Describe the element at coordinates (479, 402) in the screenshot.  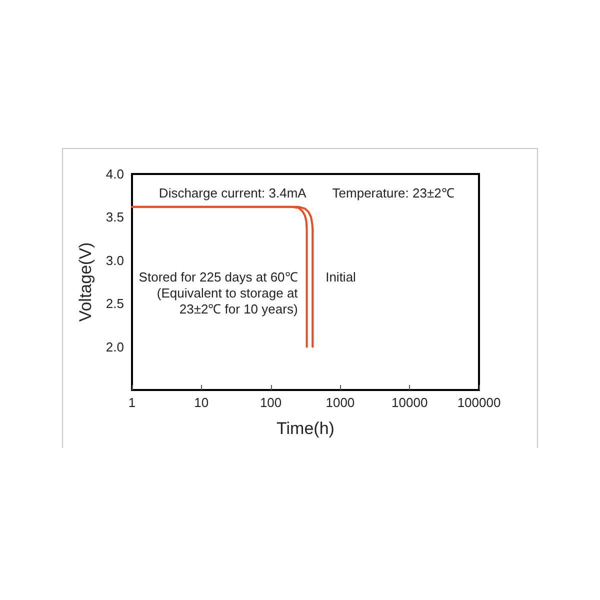
I see `x-tick-label: 100000` at that location.